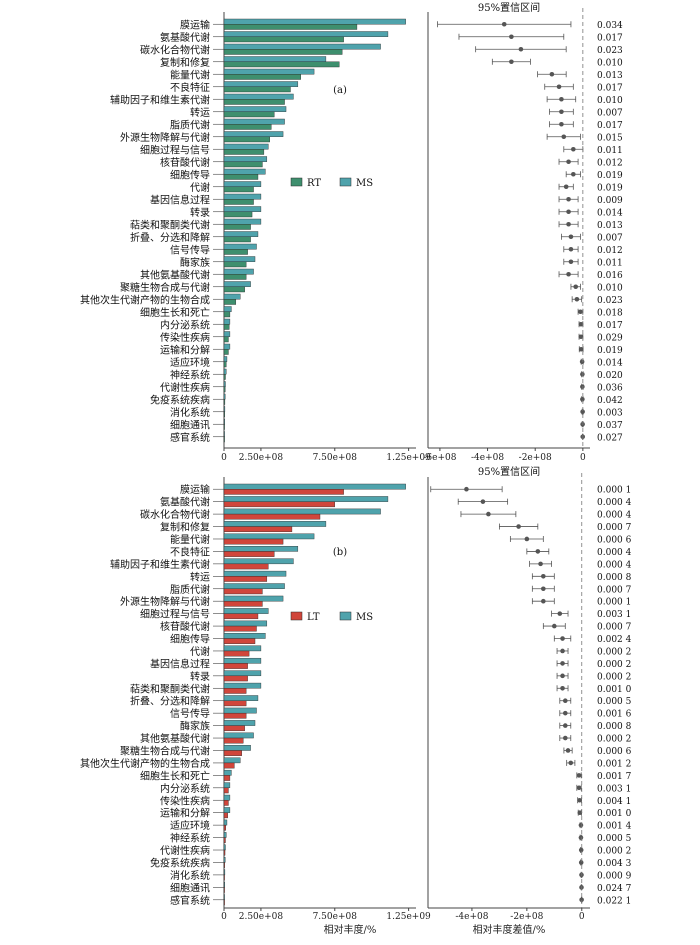 This screenshot has width=700, height=945. Describe the element at coordinates (614, 665) in the screenshot. I see `p-value: 0.000 2` at that location.